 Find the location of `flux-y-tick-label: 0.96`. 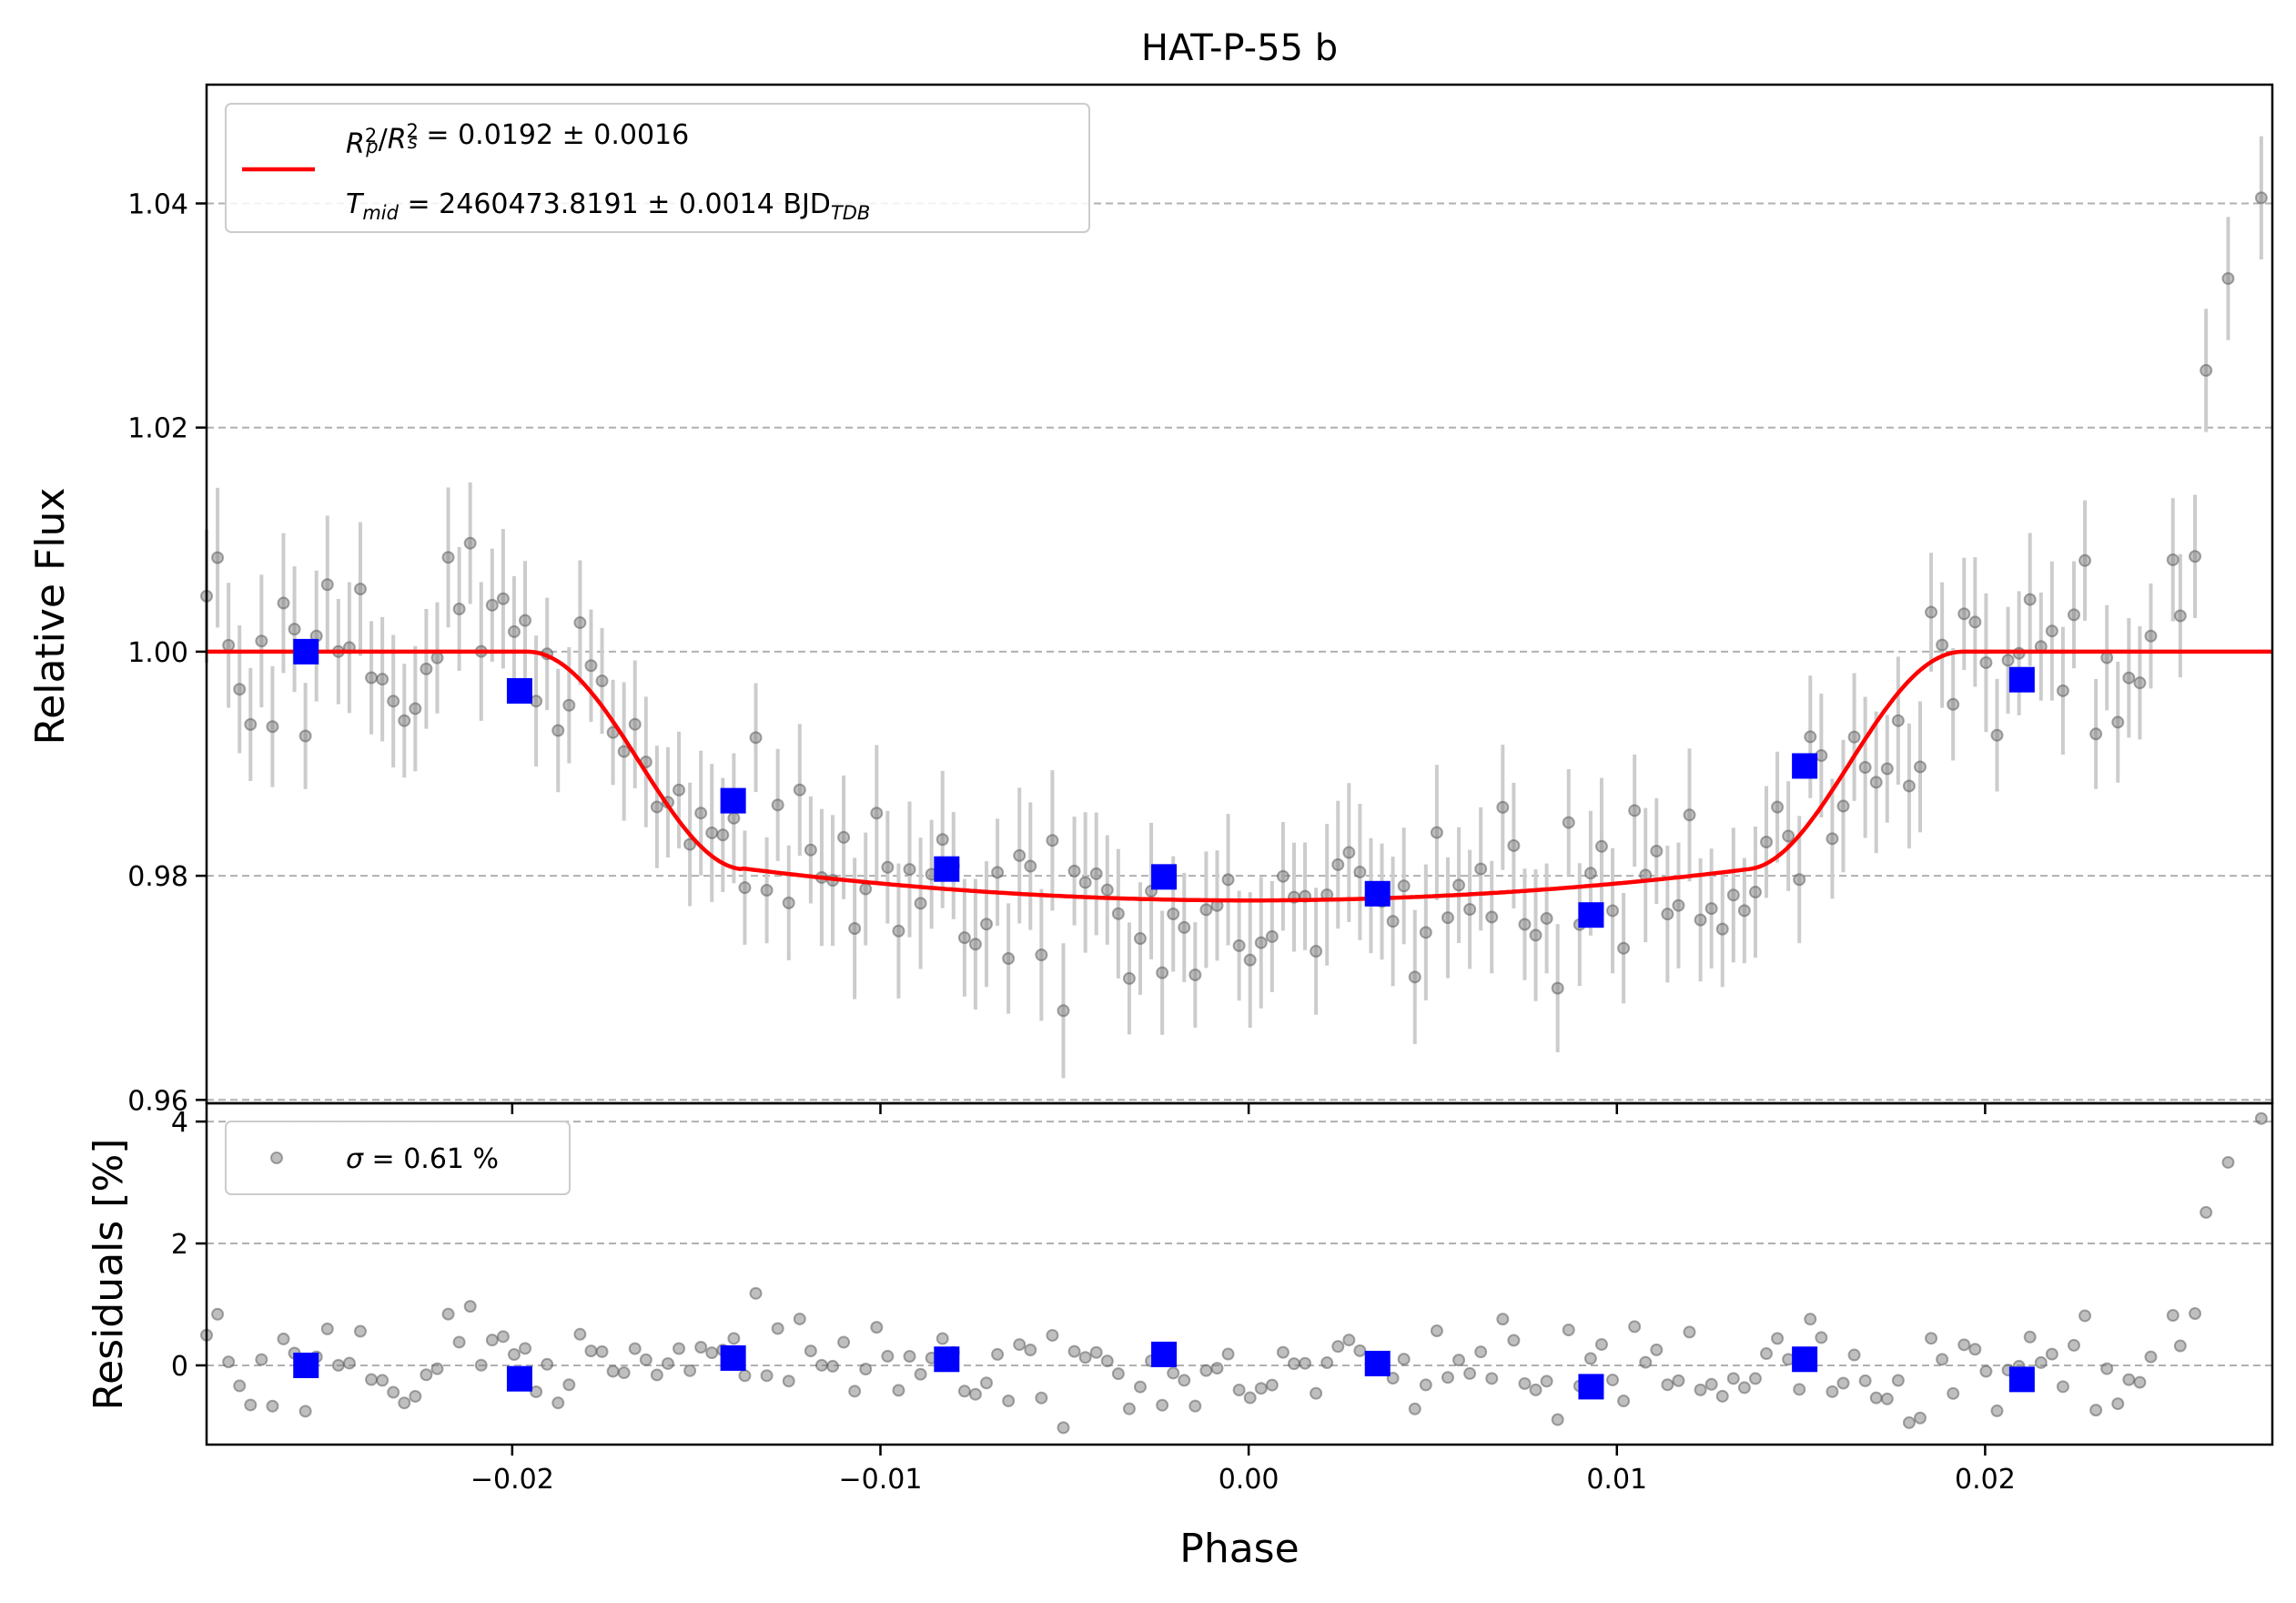

flux-y-tick-label: 0.96 is located at coordinates (158, 1101).